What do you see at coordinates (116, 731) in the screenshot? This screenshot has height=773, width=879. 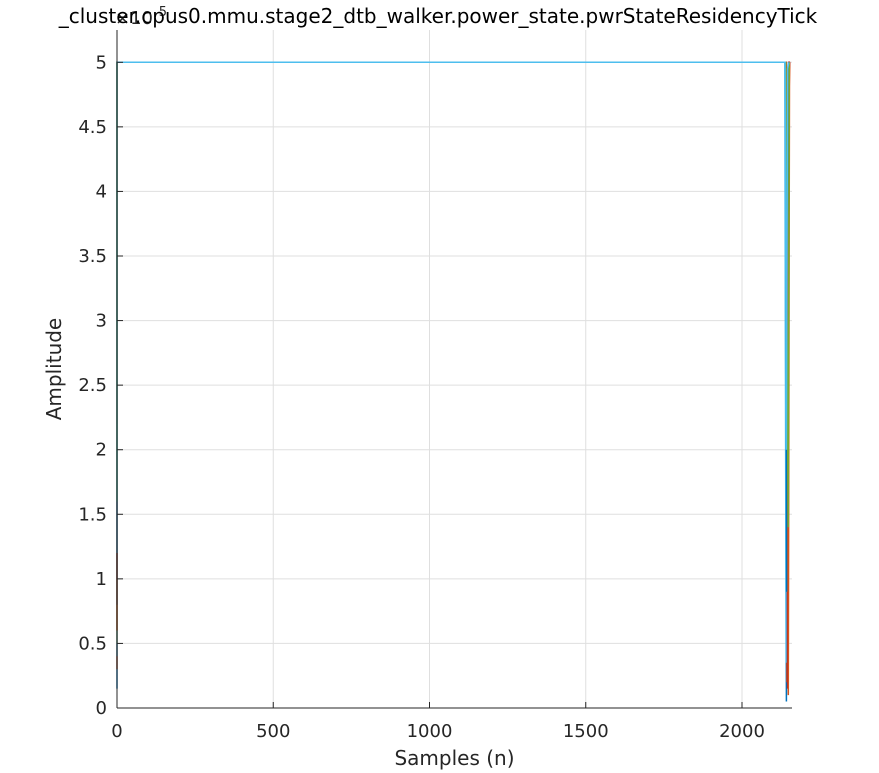 I see `x-tick-label: 0` at bounding box center [116, 731].